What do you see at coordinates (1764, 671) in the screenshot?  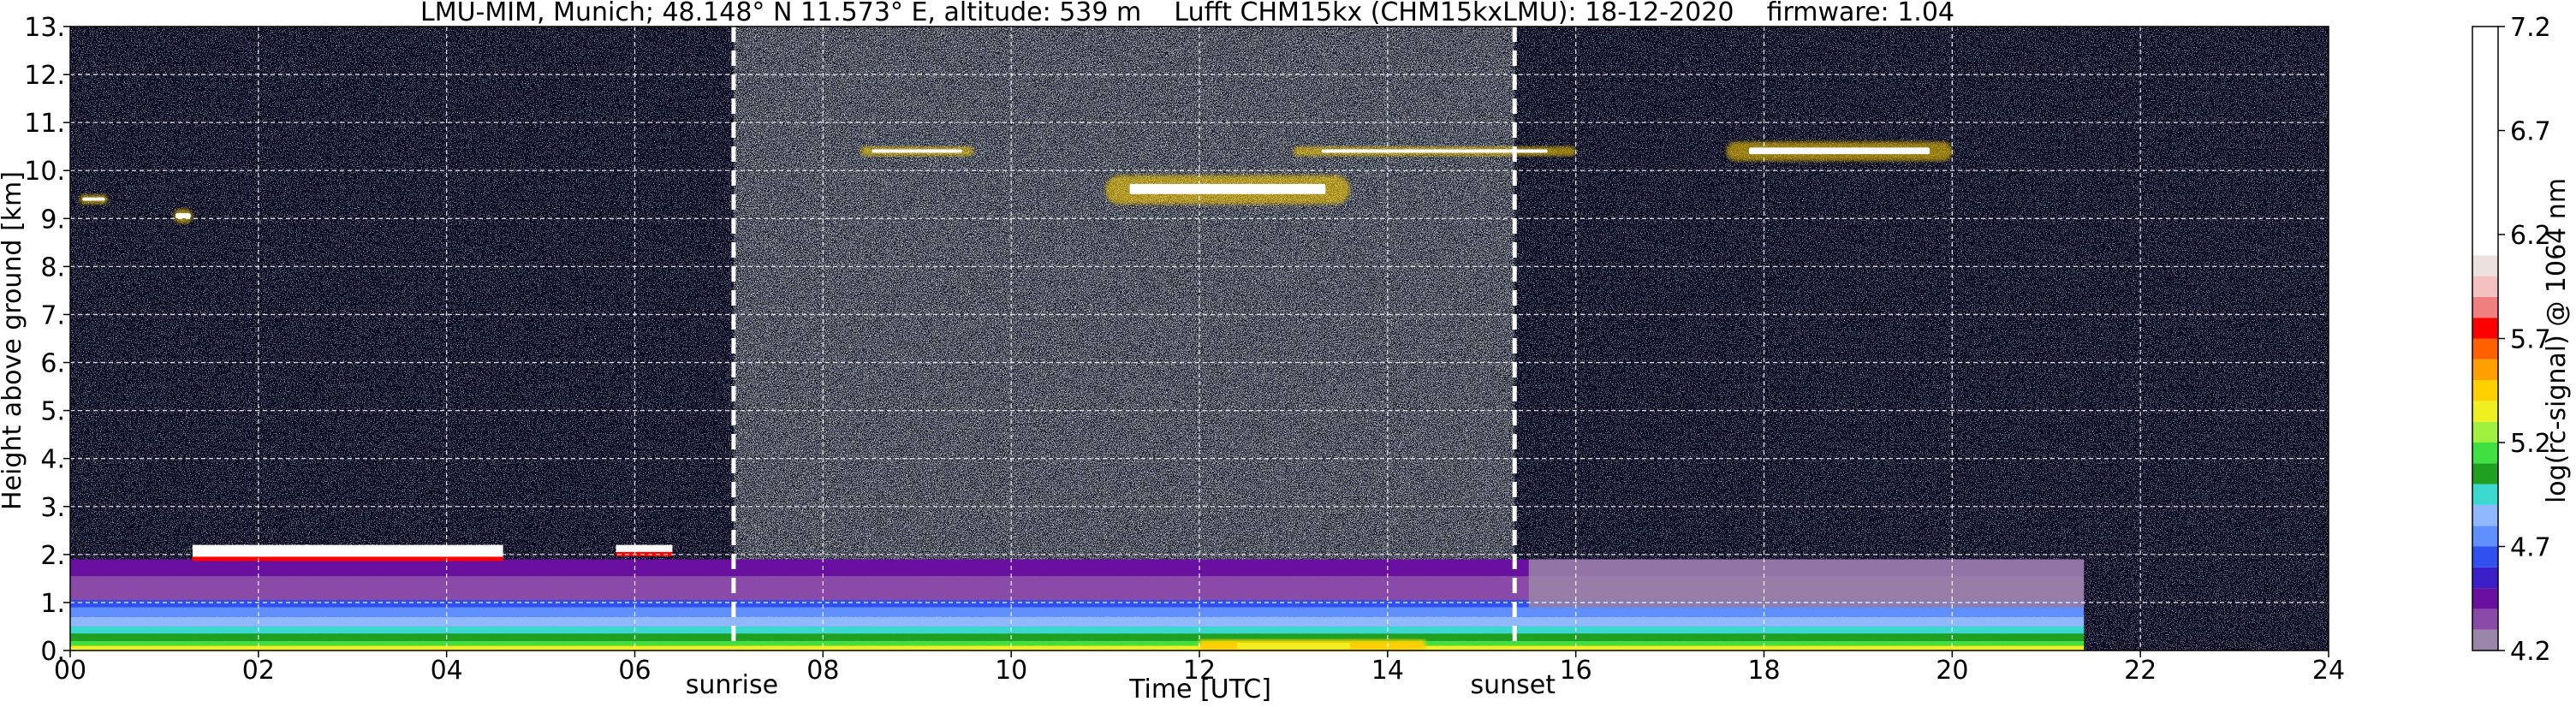 I see `x-tick-label: 18` at bounding box center [1764, 671].